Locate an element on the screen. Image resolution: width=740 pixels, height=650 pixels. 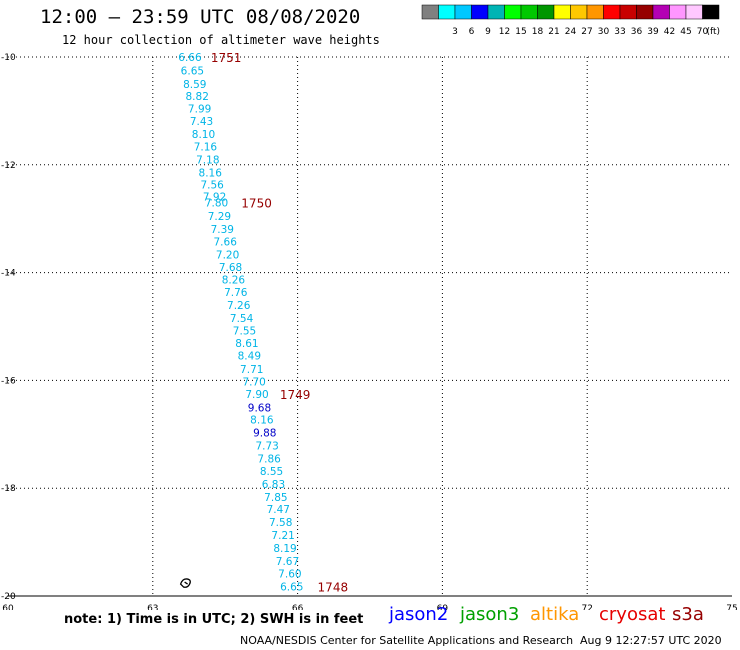
wave-height-value: 7.86 is located at coordinates (269, 460).